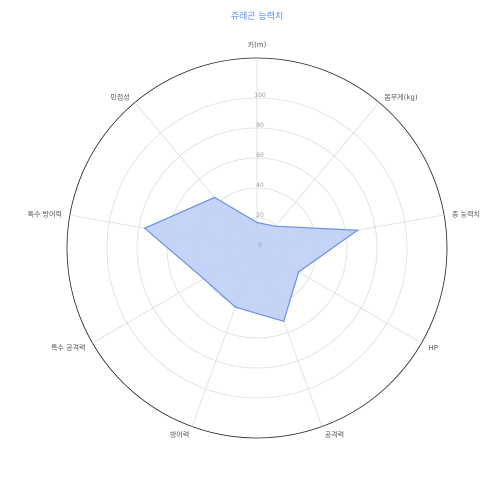 Image resolution: width=500 pixels, height=500 pixels. Describe the element at coordinates (318, 175) in the screenshot. I see `spoke` at that location.